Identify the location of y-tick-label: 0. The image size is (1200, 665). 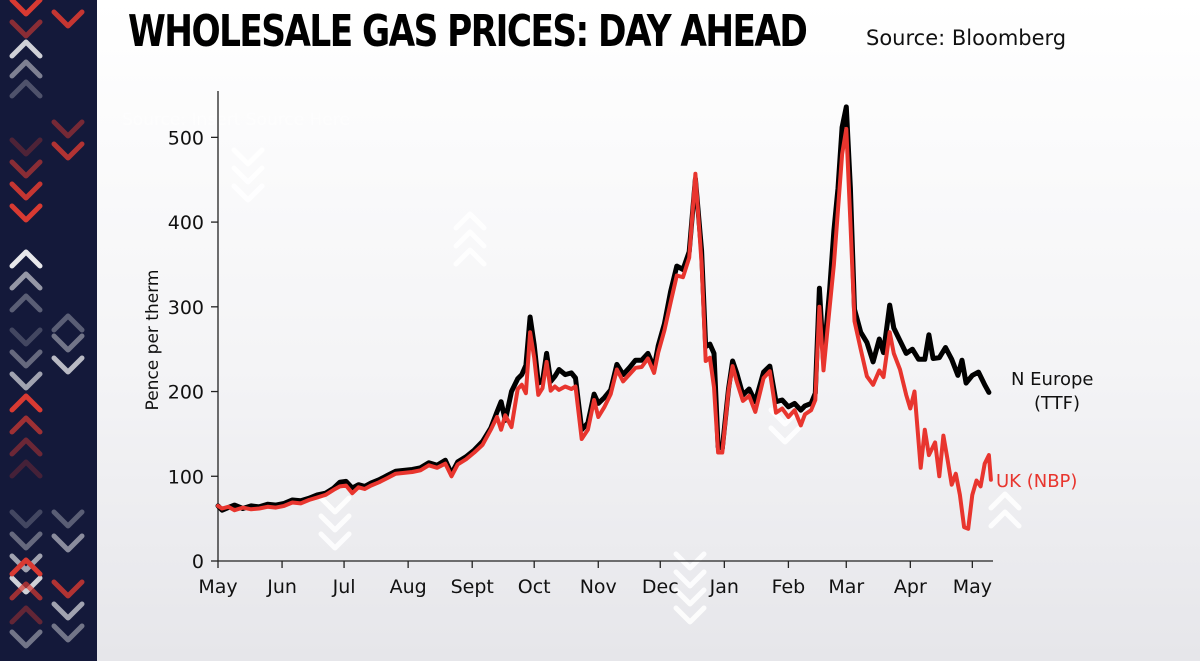
(198, 562).